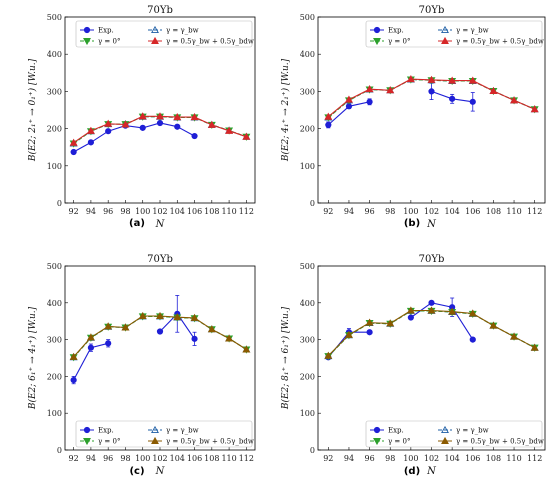  I want to click on panel-caption: (c), so click(136, 471).